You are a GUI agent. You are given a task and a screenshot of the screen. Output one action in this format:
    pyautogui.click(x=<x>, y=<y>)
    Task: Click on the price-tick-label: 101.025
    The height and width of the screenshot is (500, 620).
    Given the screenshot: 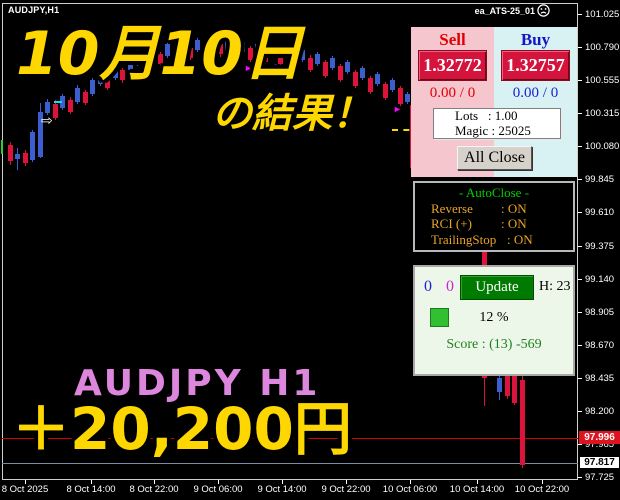 What is the action you would take?
    pyautogui.click(x=602, y=14)
    